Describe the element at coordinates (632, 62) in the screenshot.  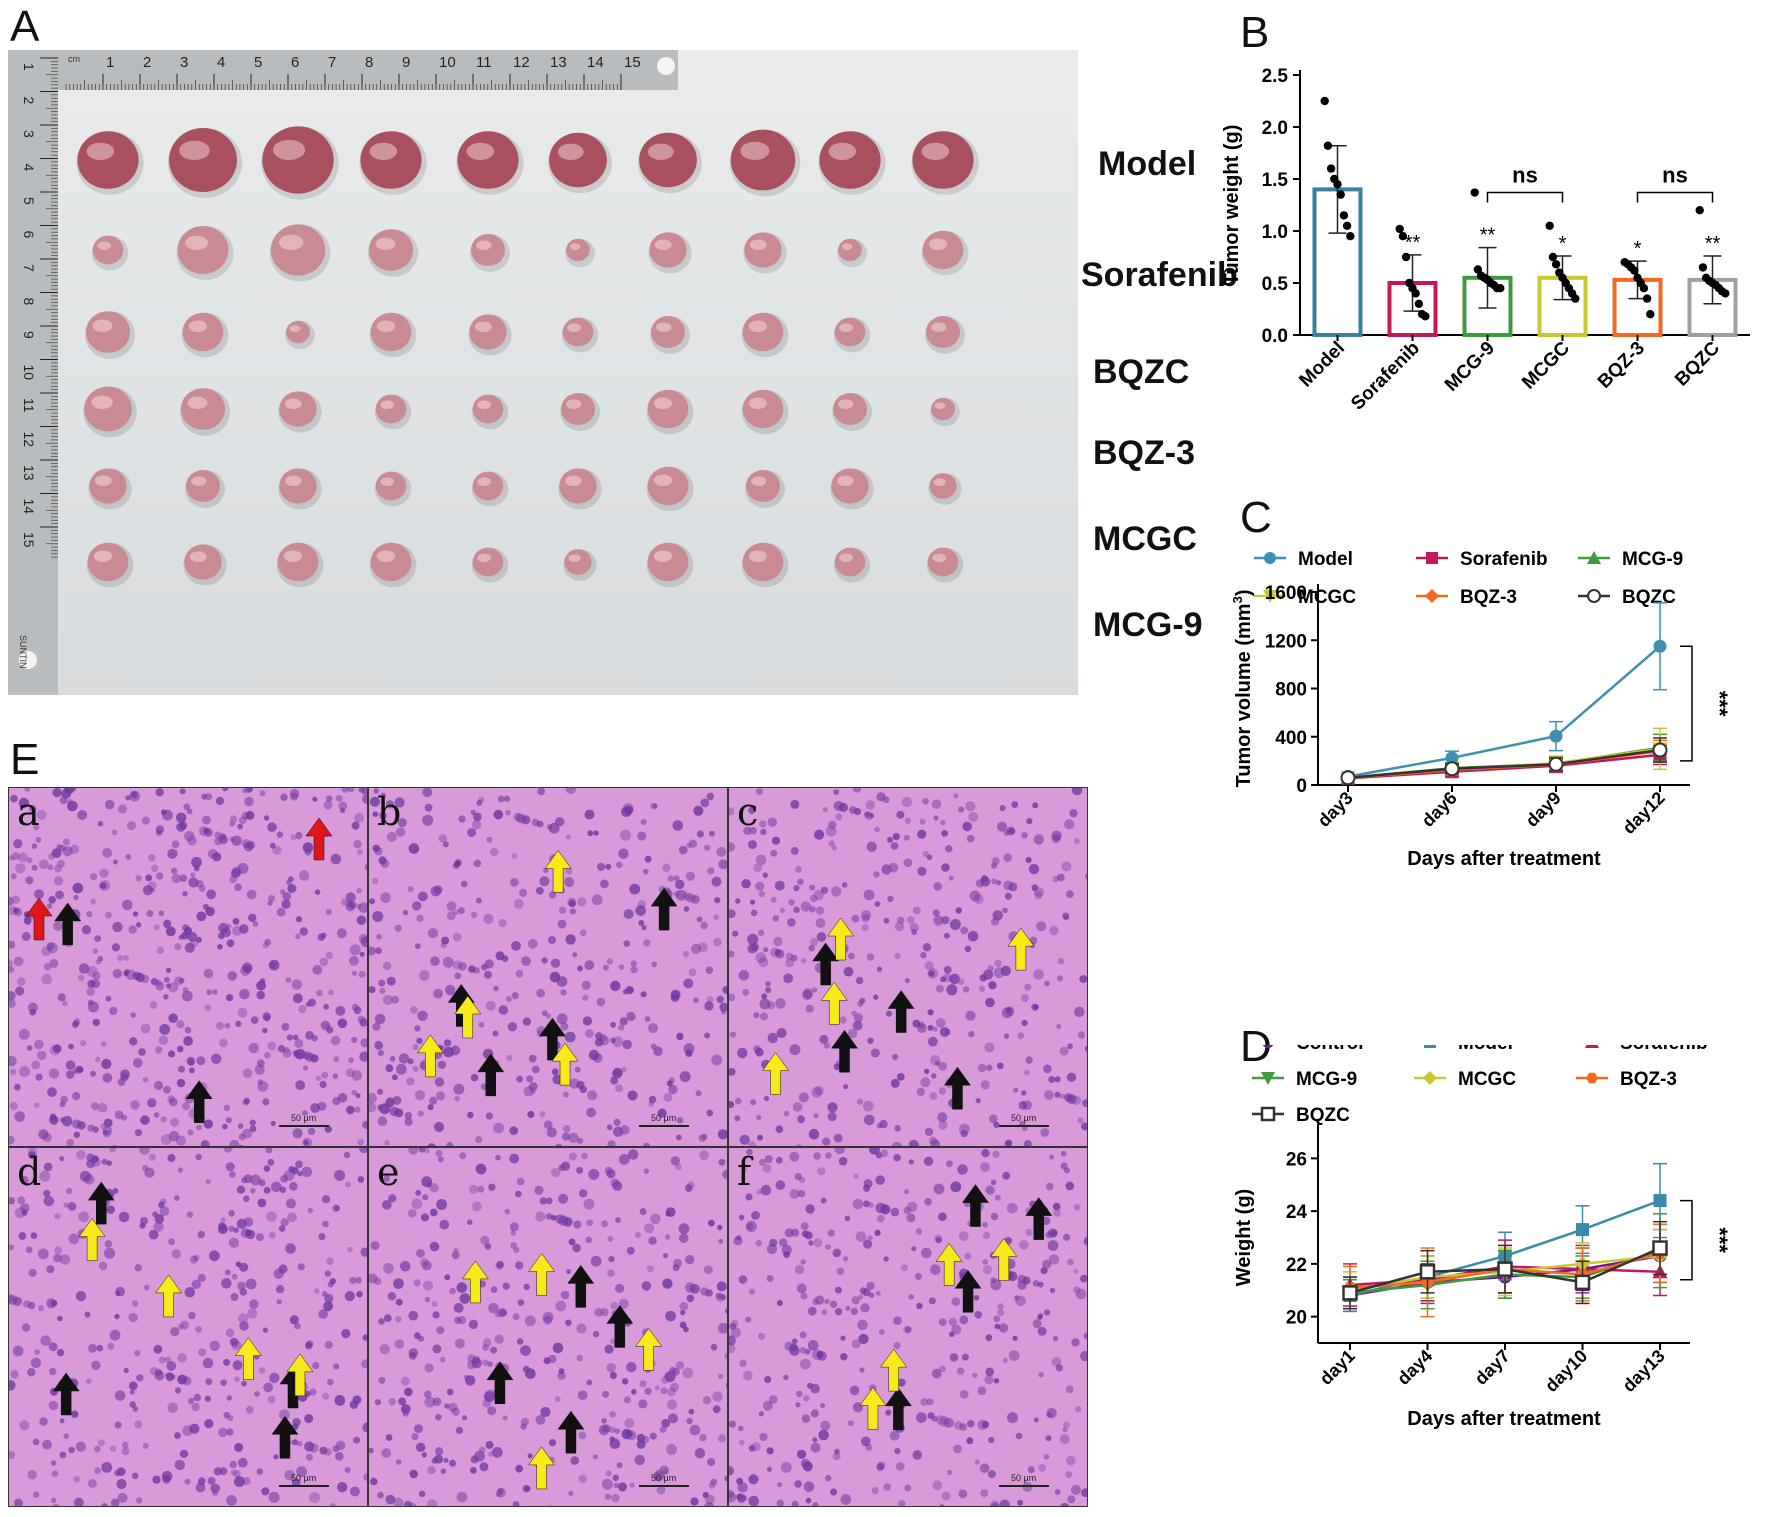
I see `ruler-top-number: 15` at that location.